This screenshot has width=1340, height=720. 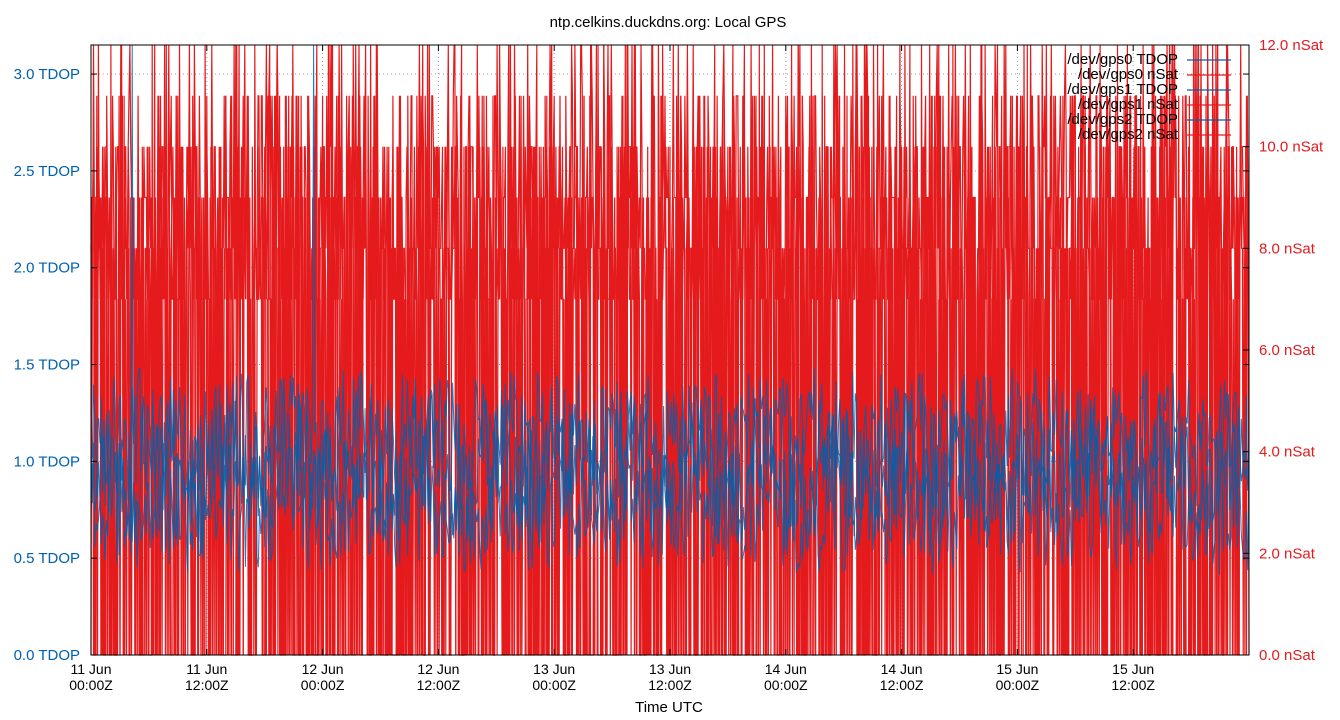 I want to click on chart-title: ntp.celkins.duckdns.org: Local GPS, so click(x=668, y=22).